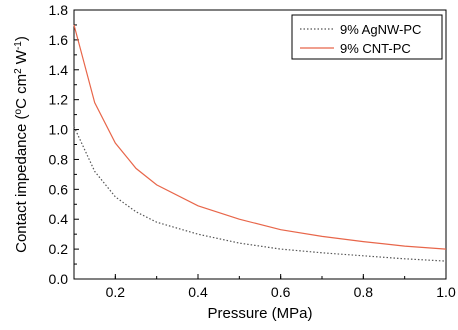 The image size is (458, 330). What do you see at coordinates (59, 279) in the screenshot?
I see `y-tick-label: 0.0` at bounding box center [59, 279].